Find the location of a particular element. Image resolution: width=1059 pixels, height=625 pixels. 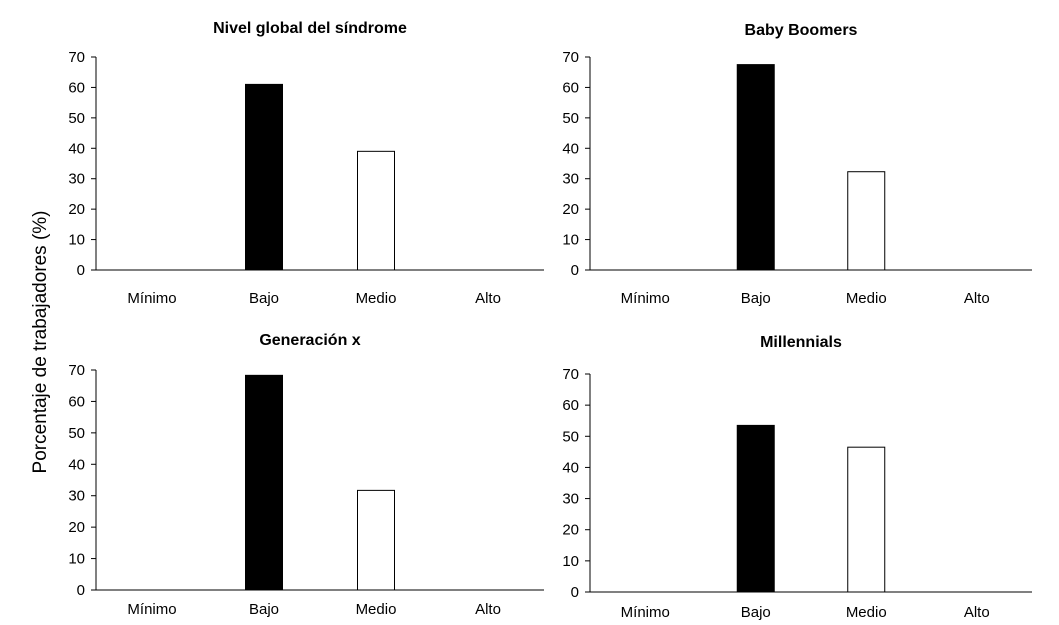

panel-2-title: Baby Boomers is located at coordinates (801, 30).